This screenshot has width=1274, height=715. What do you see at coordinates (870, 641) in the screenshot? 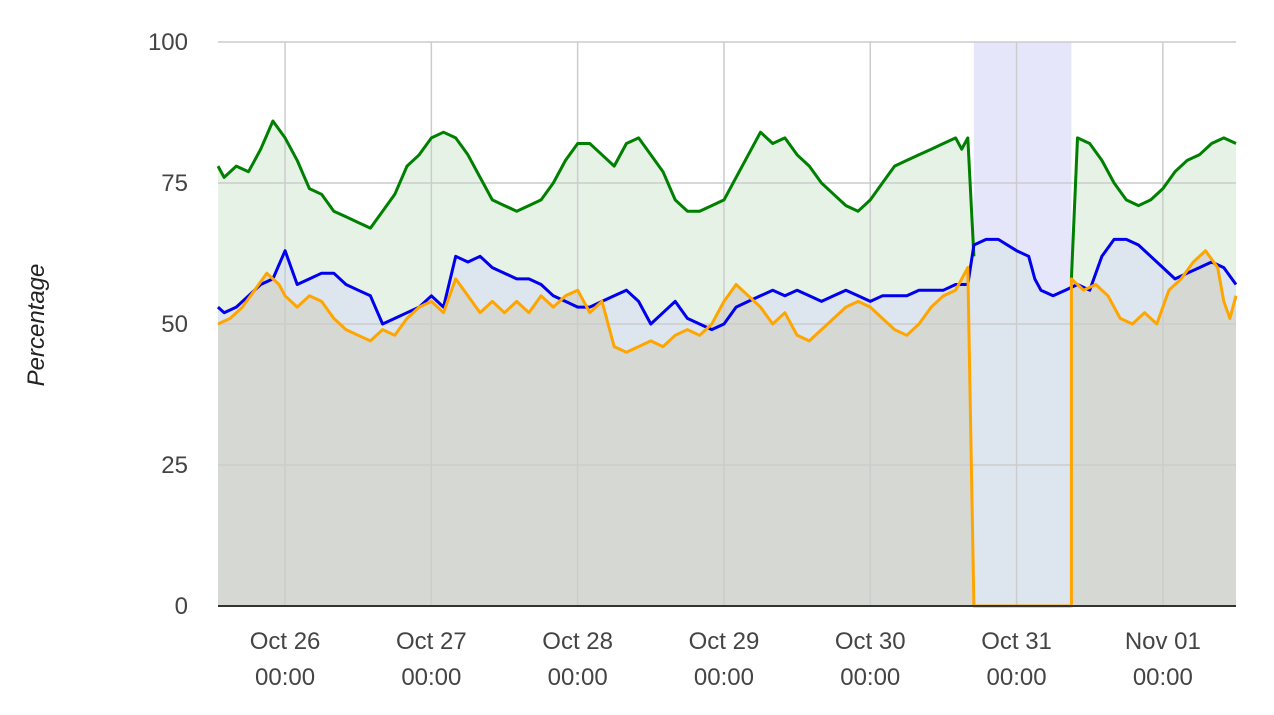
I see `x-tick-label-5-date: Oct 30` at bounding box center [870, 641].